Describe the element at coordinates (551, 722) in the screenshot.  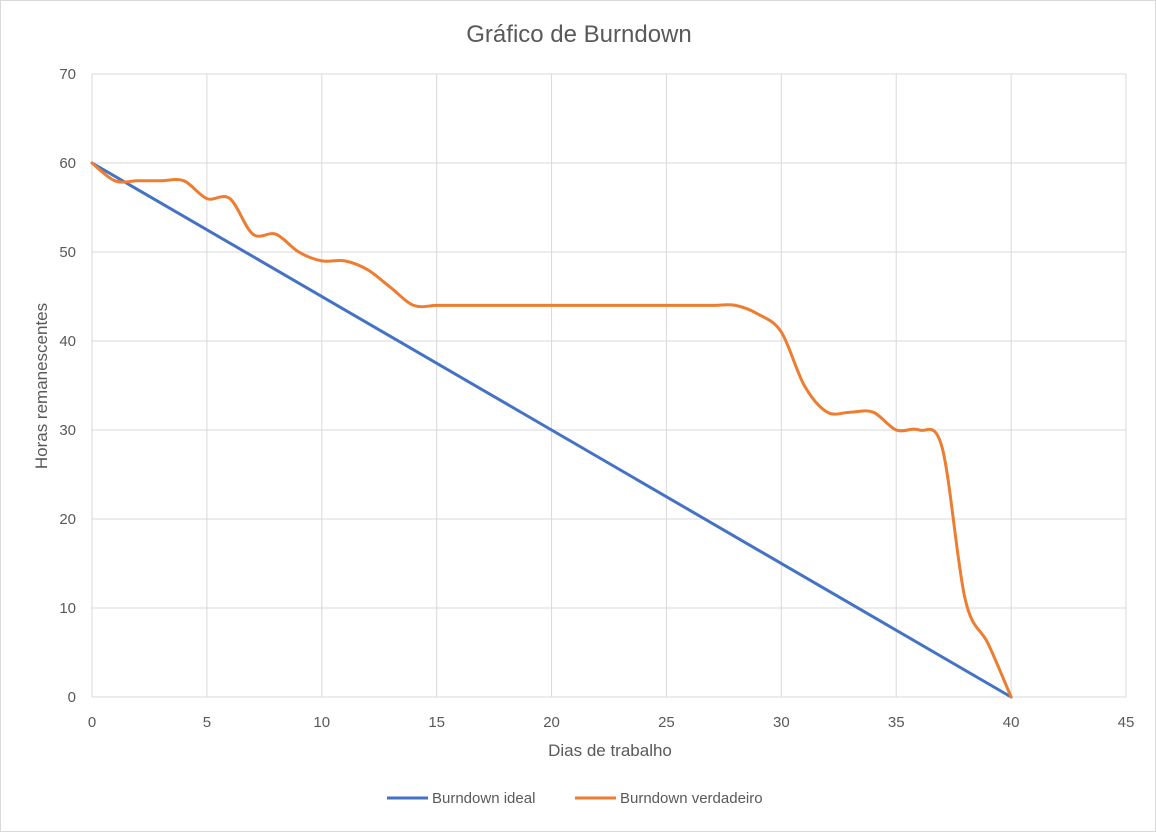
I see `x-tick-label: 20` at that location.